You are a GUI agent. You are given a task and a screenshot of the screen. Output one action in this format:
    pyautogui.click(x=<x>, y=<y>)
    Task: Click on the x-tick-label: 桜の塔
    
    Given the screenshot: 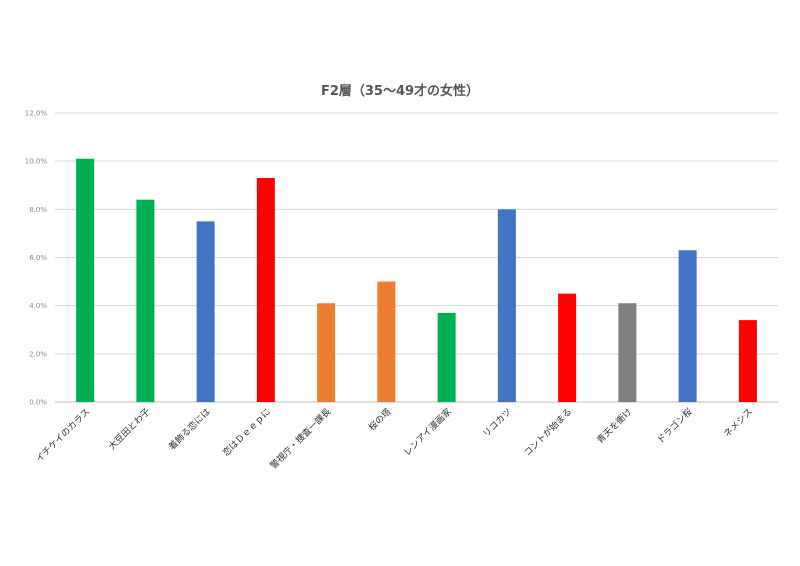 What is the action you would take?
    pyautogui.click(x=380, y=420)
    